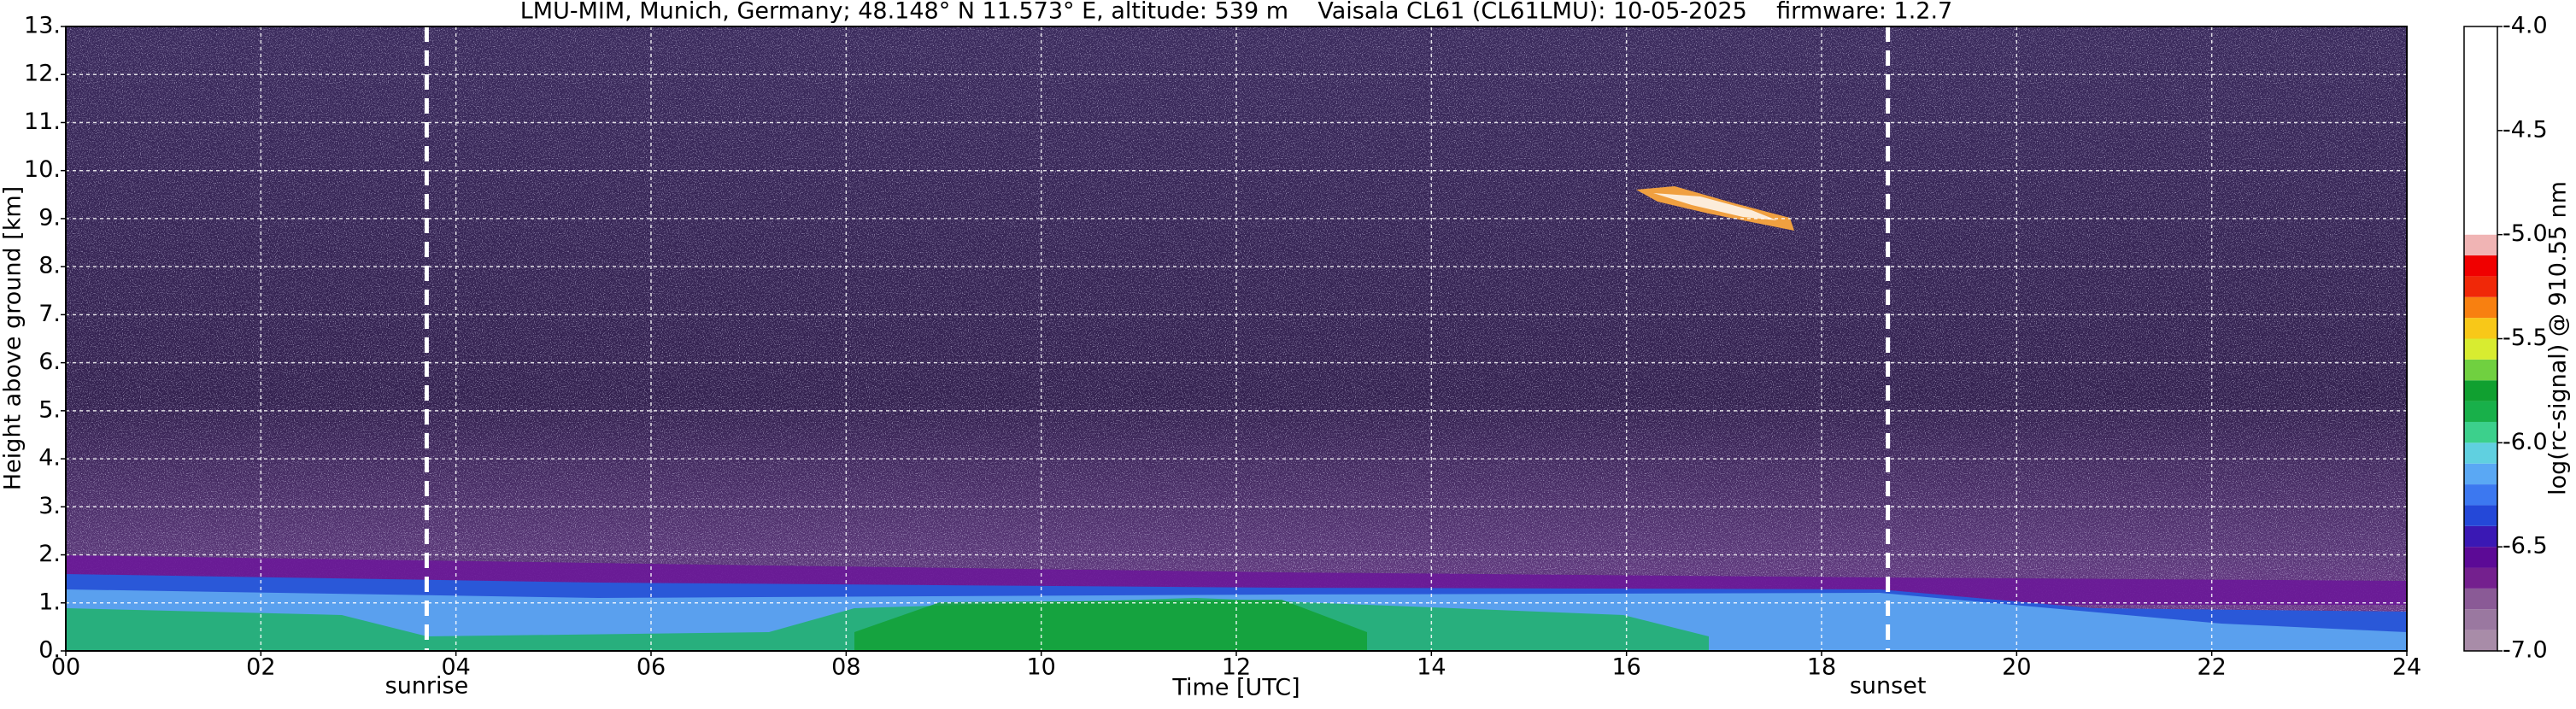  What do you see at coordinates (1110, 625) in the screenshot?
I see `layer-darkgreen` at bounding box center [1110, 625].